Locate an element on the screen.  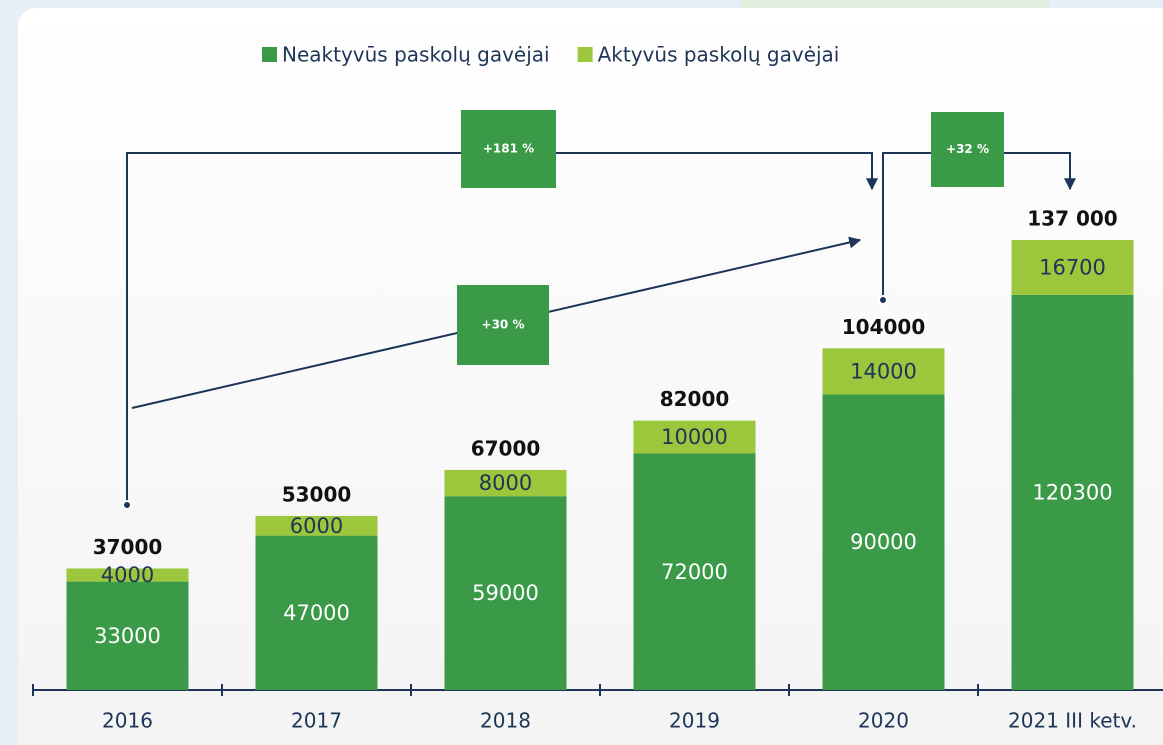
total-label: 137 000 is located at coordinates (1072, 219).